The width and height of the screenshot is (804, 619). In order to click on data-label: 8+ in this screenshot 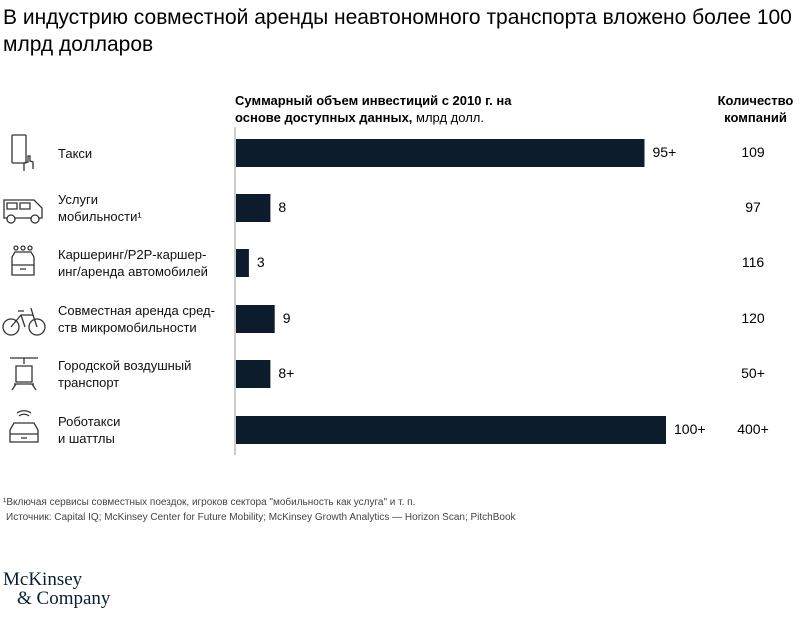, I will do `click(286, 373)`.